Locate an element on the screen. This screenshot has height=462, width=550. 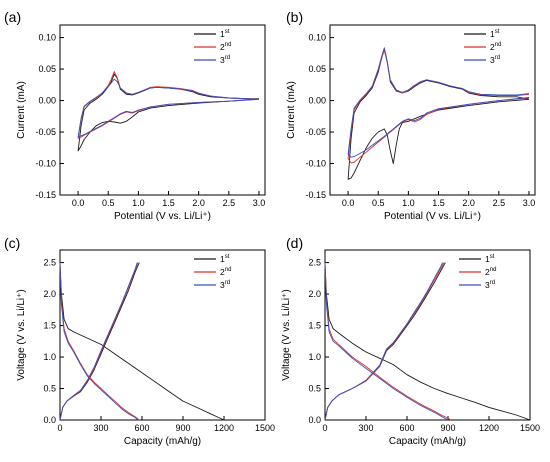
x-tick-label: 600 is located at coordinates (406, 428).